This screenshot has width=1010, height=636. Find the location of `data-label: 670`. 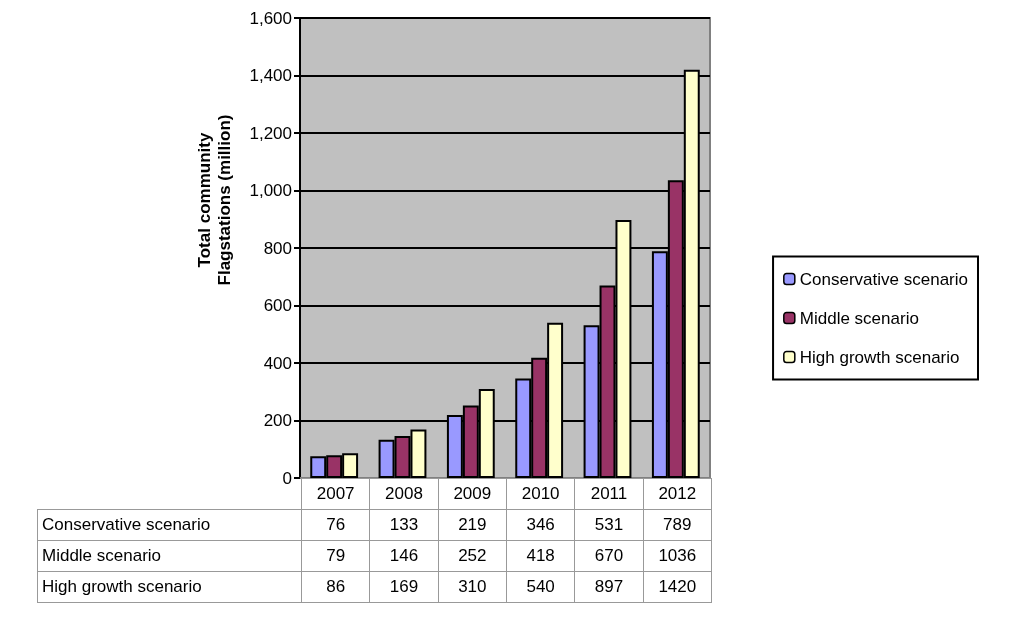

data-label: 670 is located at coordinates (609, 556).